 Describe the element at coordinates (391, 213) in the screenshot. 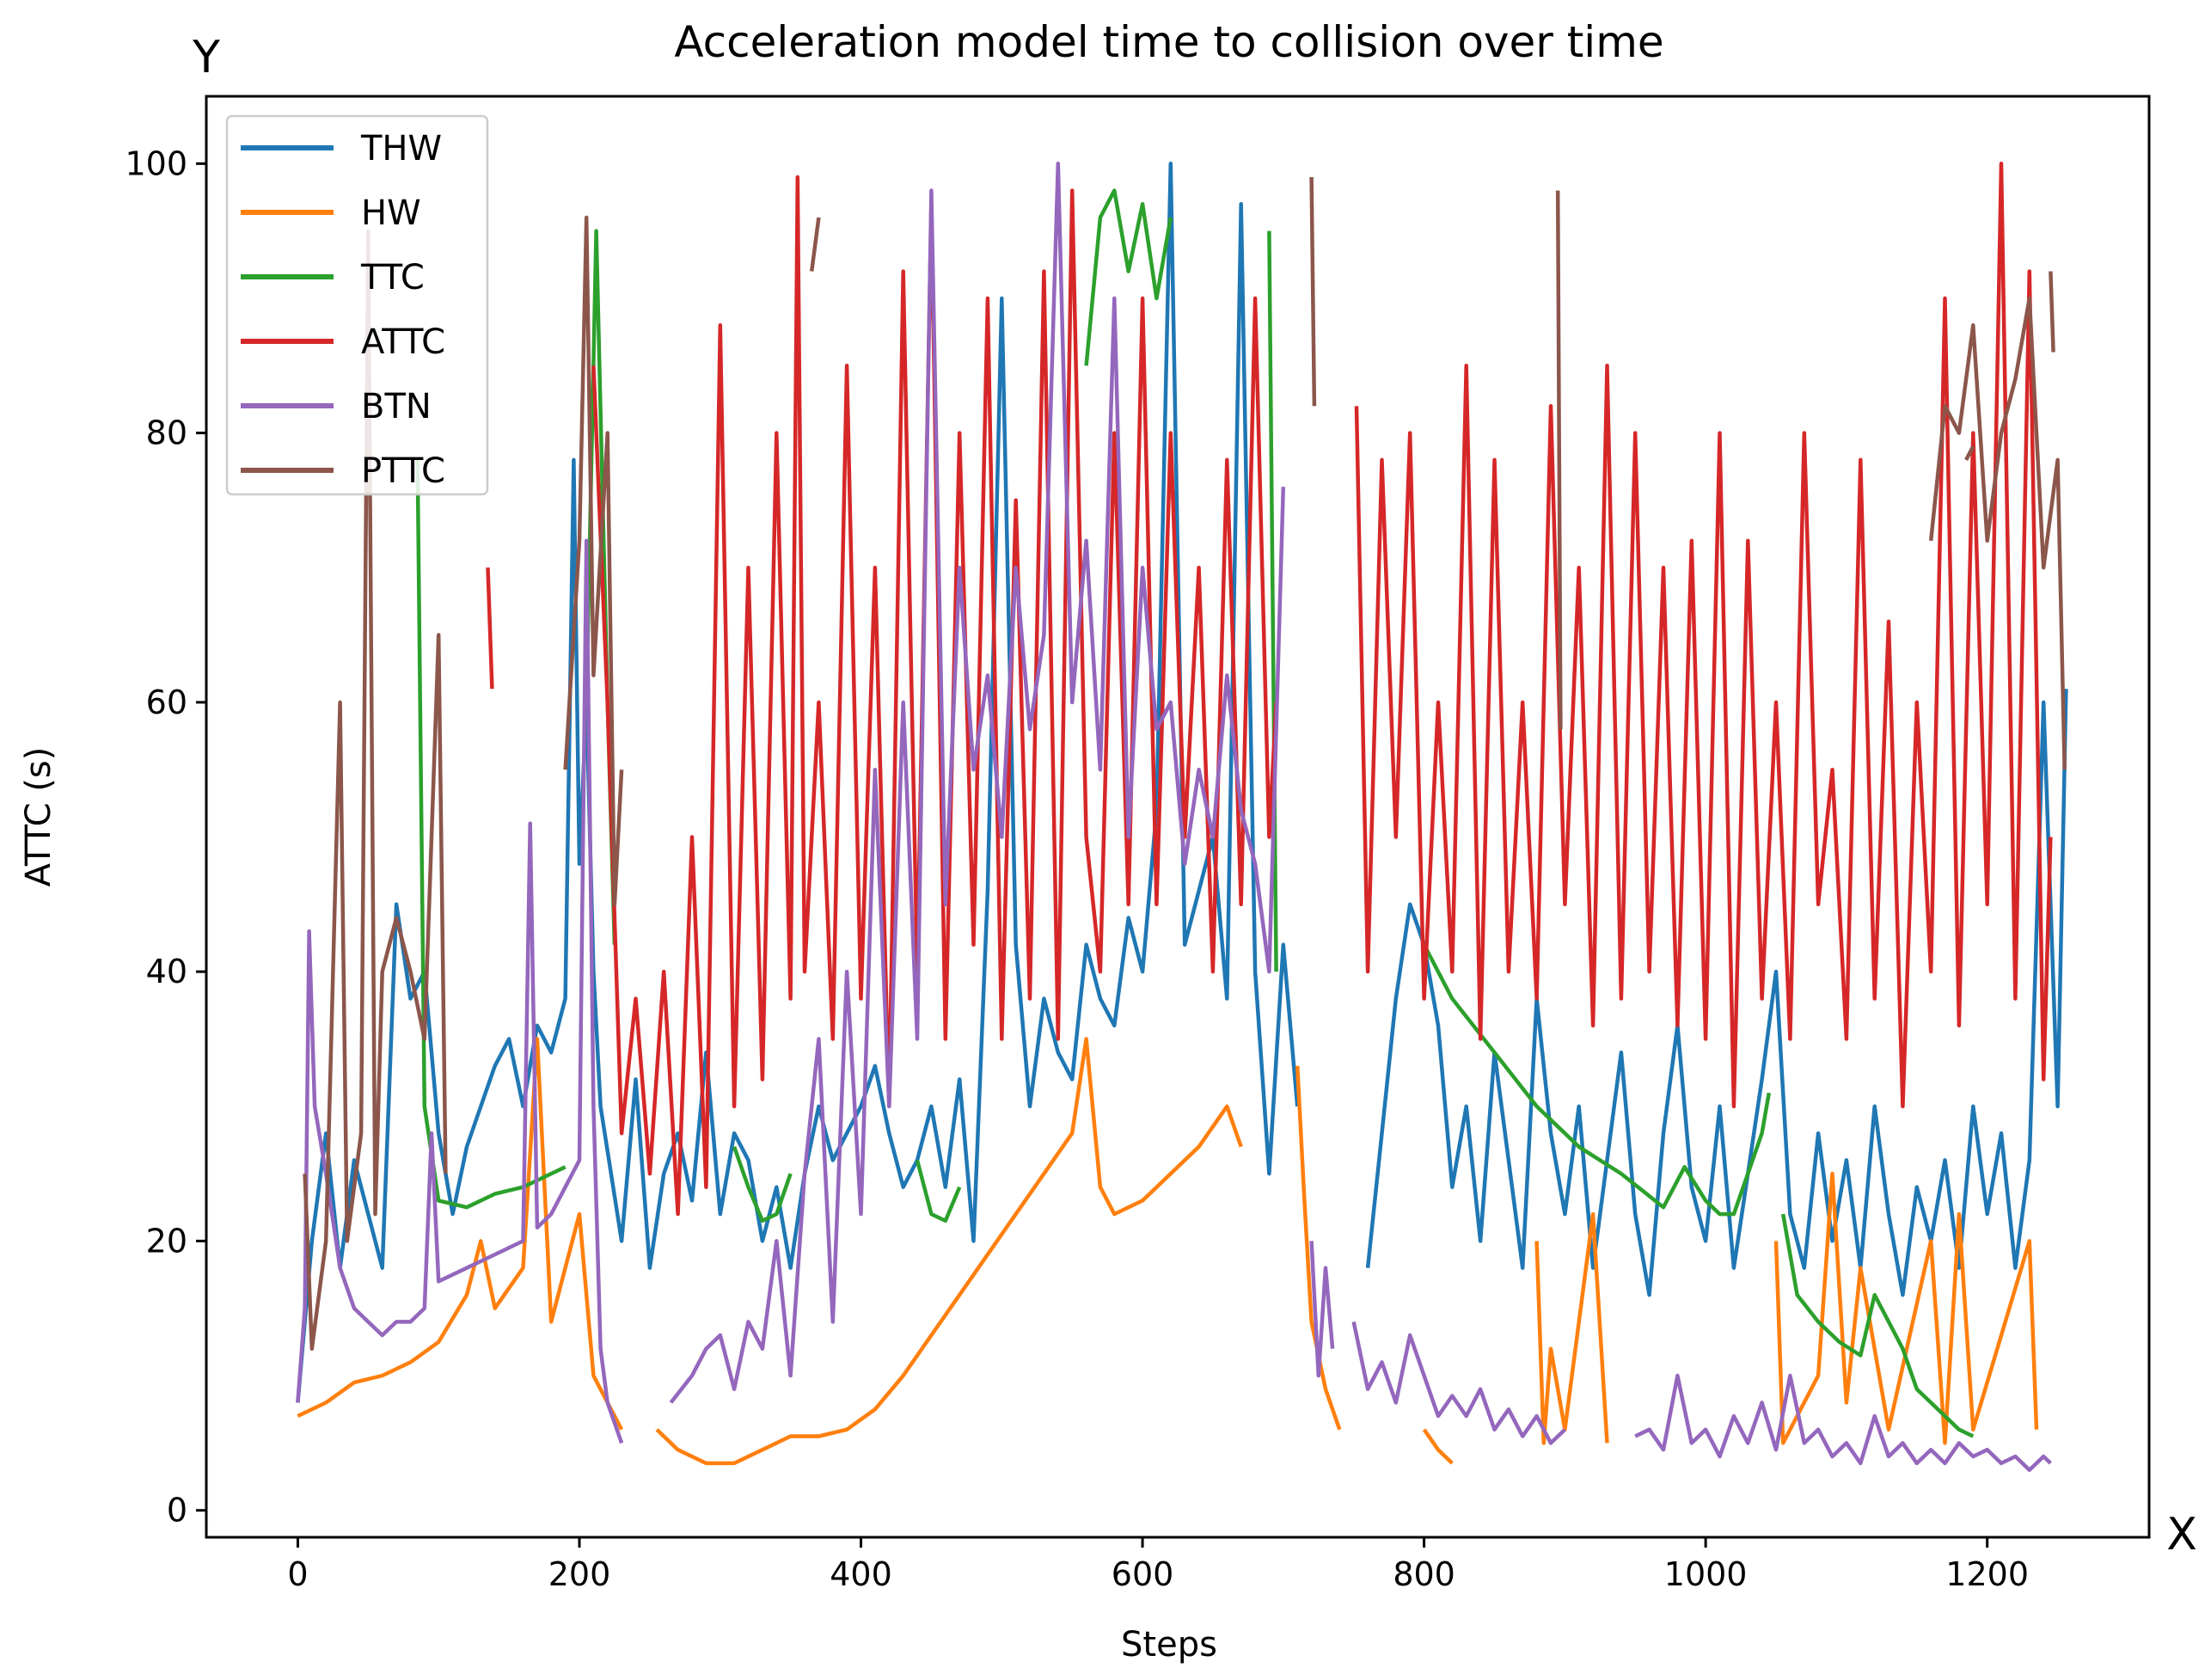

I see `legend-label-hw: HW` at that location.